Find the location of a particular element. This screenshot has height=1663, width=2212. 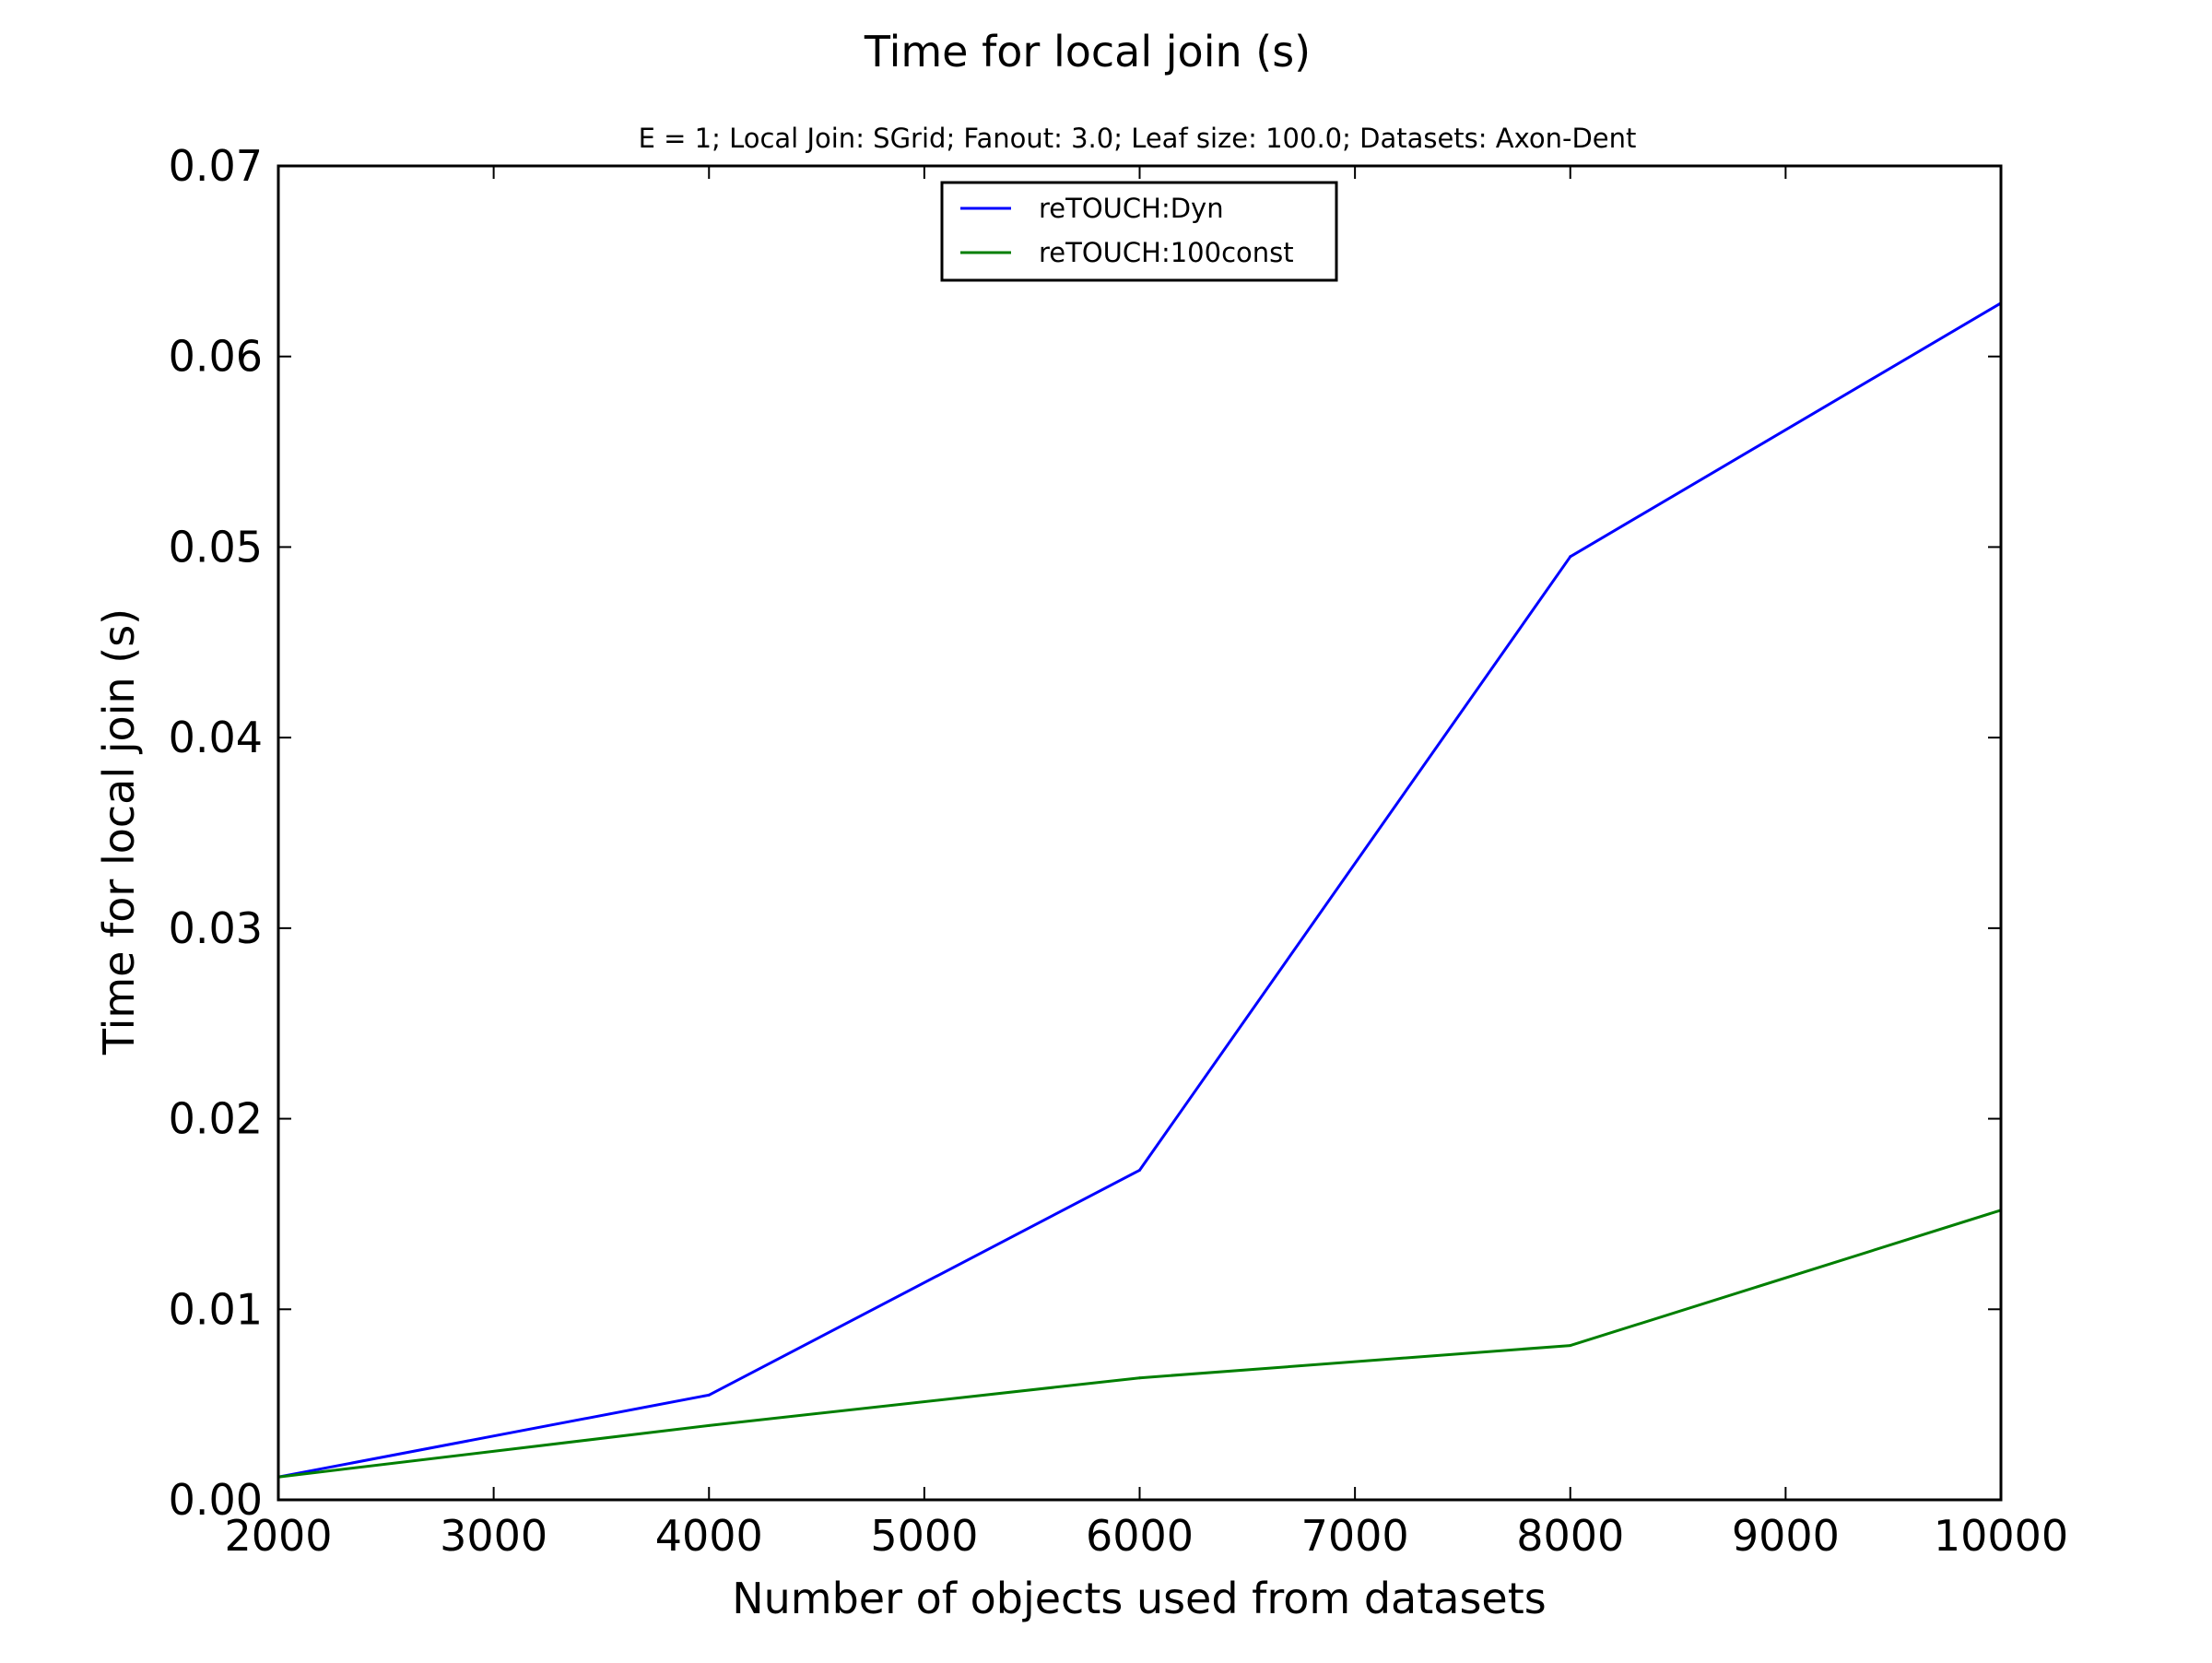

y-tick-label: 0.02 is located at coordinates (216, 1119).